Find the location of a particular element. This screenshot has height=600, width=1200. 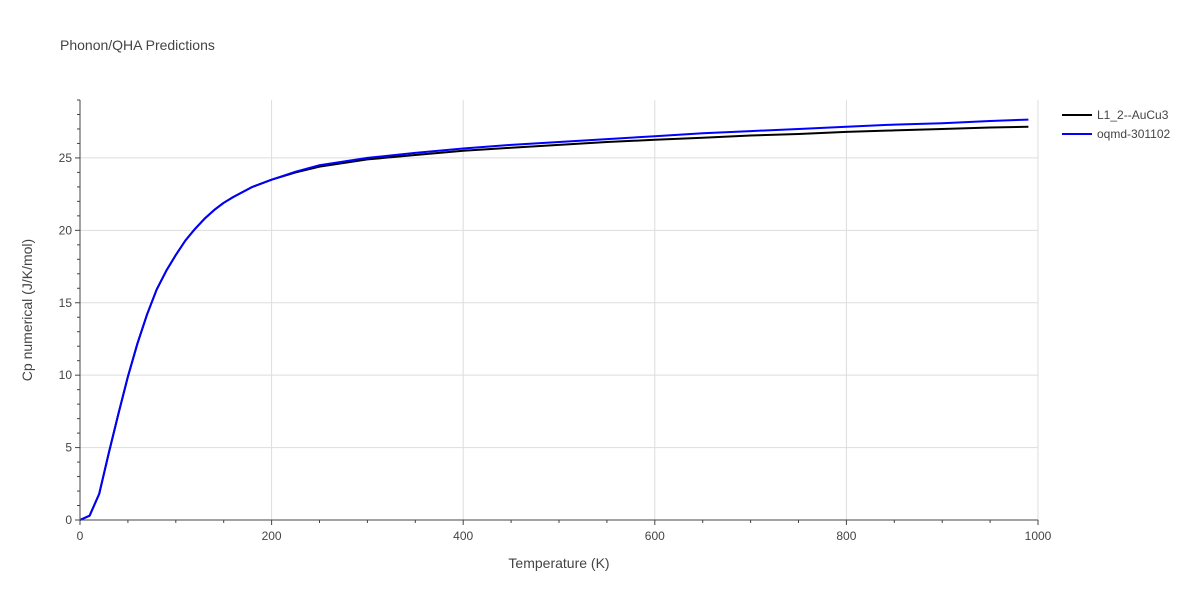

y-tick-label: 25 is located at coordinates (66, 158).